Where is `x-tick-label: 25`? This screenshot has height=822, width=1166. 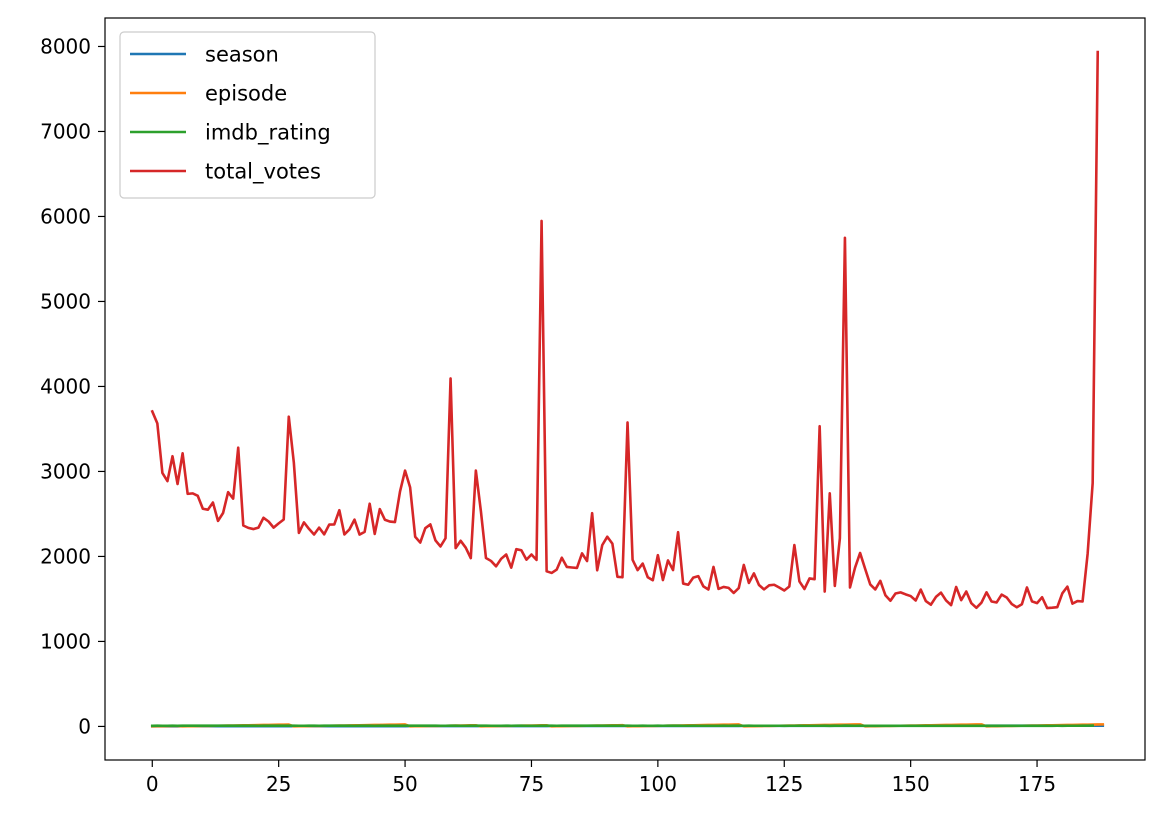
x-tick-label: 25 is located at coordinates (278, 784).